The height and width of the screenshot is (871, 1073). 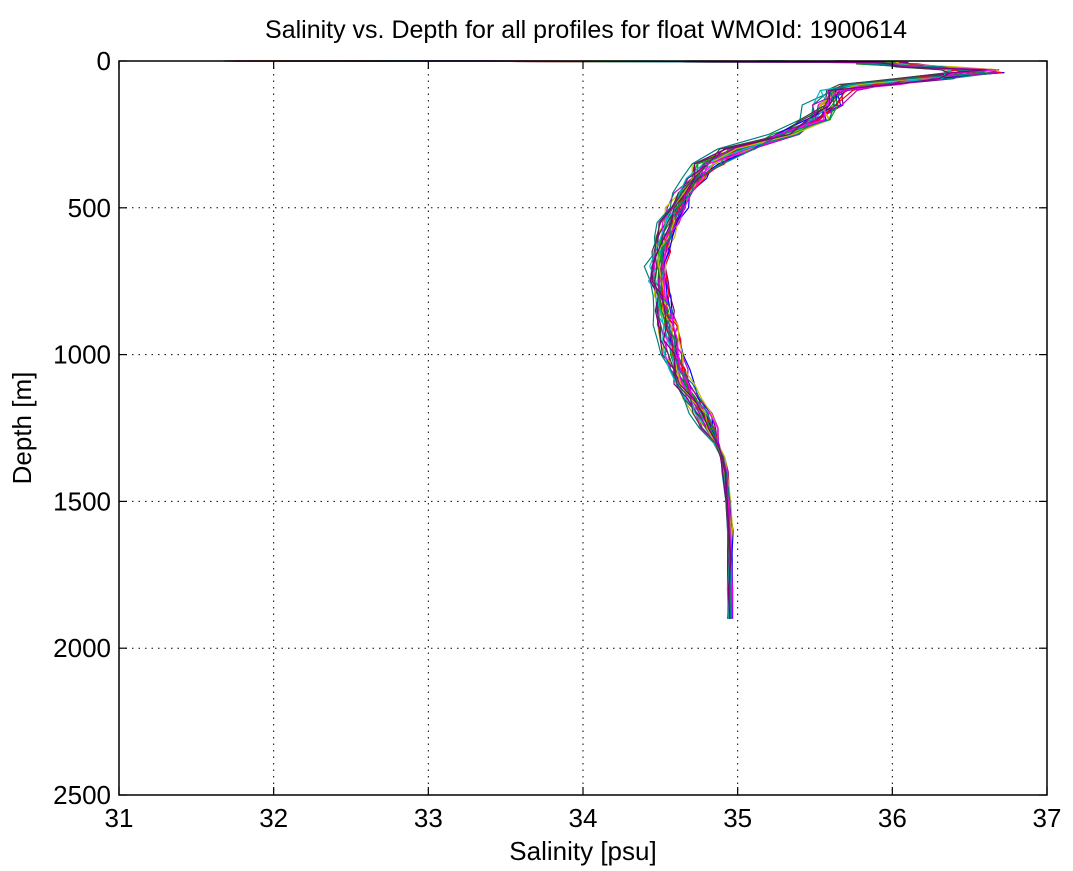 I want to click on y-tick-label: 500, so click(x=89, y=208).